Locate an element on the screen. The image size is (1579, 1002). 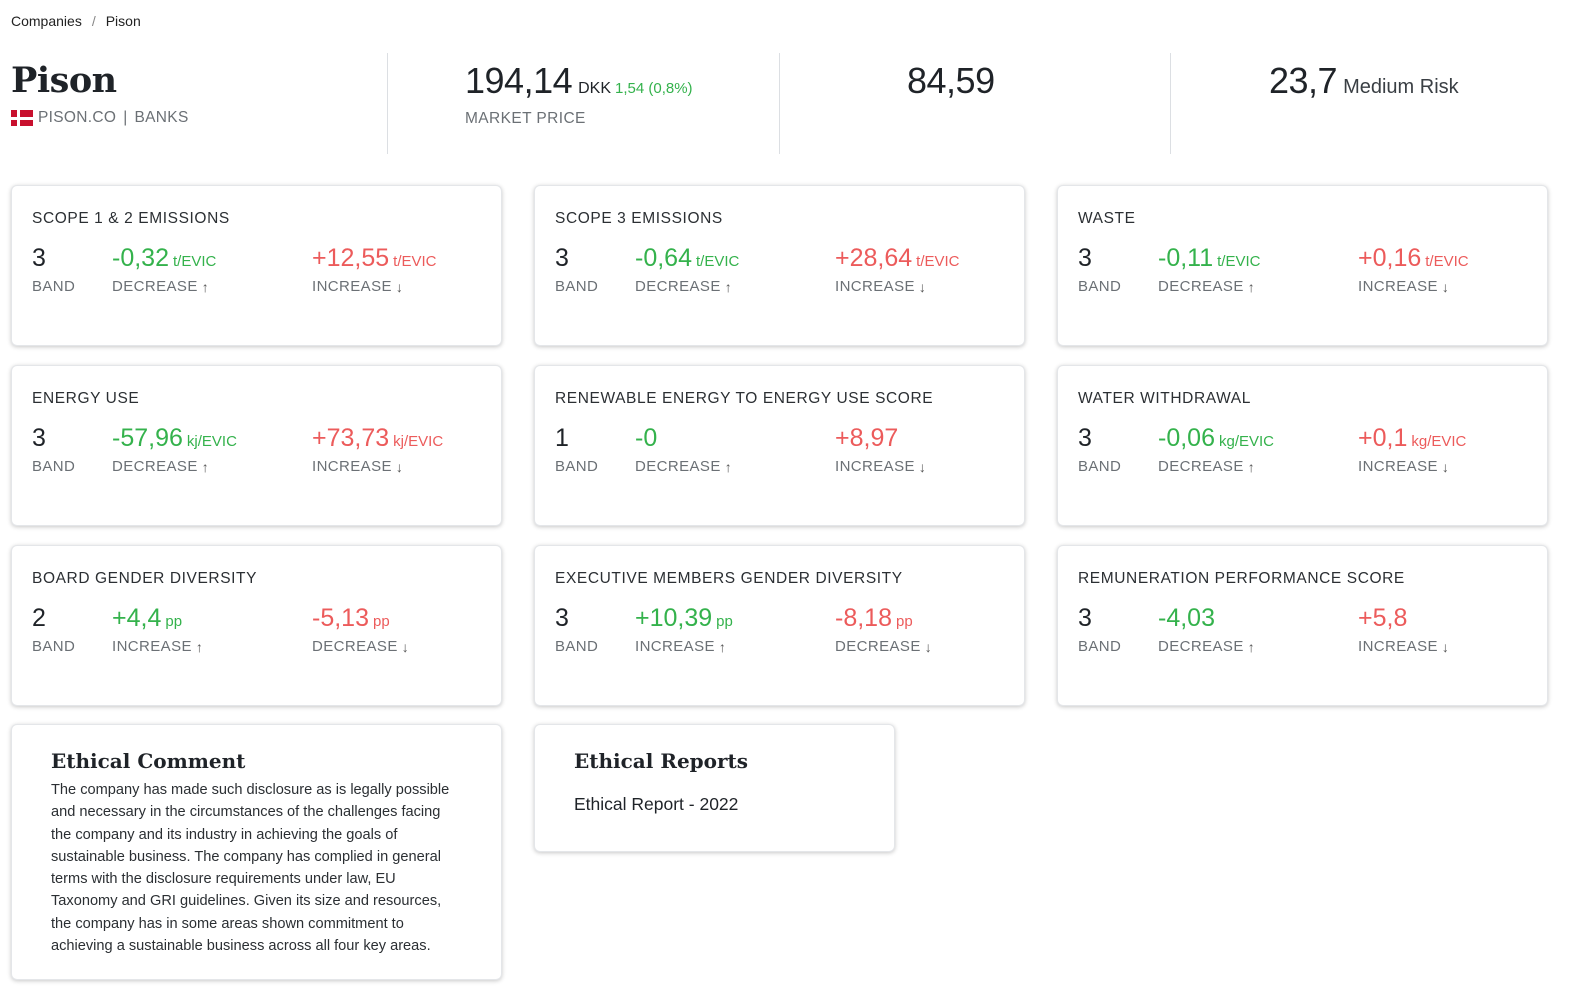
target-a-column: -0,64 t/EVIC DECREASE ↑ is located at coordinates (687, 268).